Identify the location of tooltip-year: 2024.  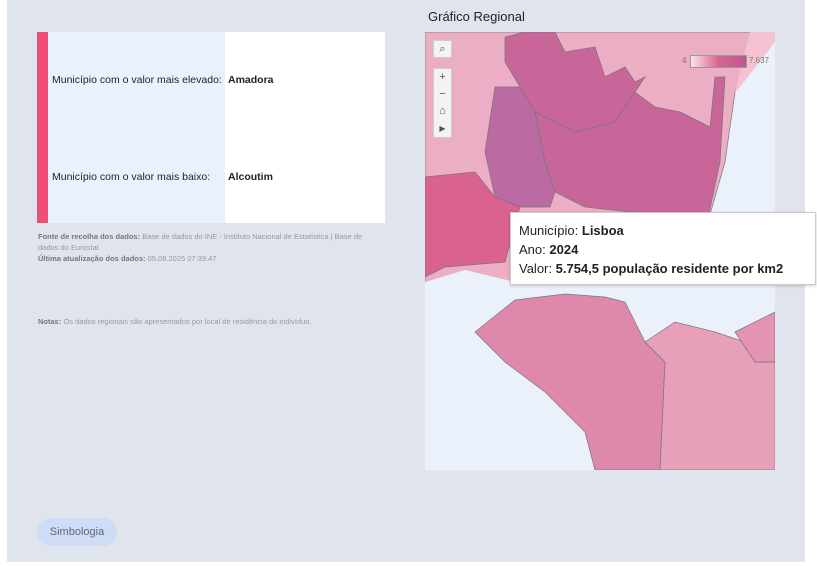
(564, 249).